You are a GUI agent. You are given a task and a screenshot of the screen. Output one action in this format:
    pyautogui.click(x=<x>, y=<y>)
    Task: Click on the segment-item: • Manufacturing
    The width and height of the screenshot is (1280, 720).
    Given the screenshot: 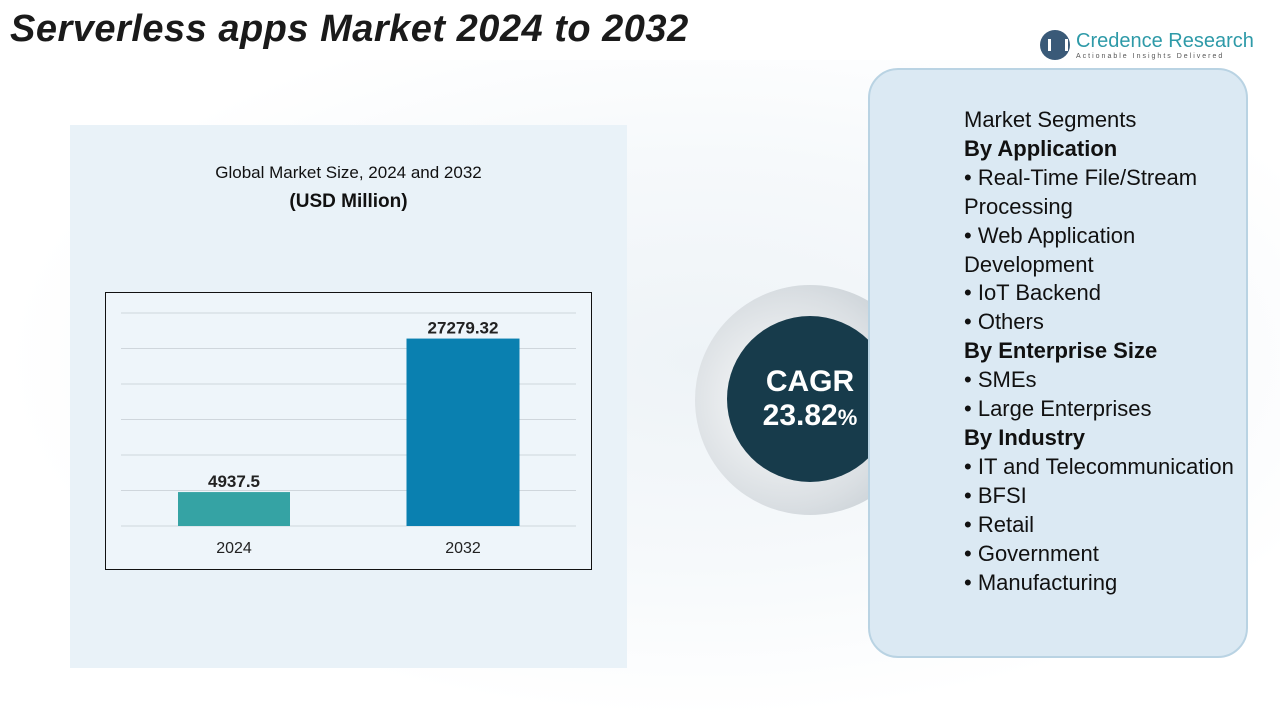 What is the action you would take?
    pyautogui.click(x=1104, y=583)
    